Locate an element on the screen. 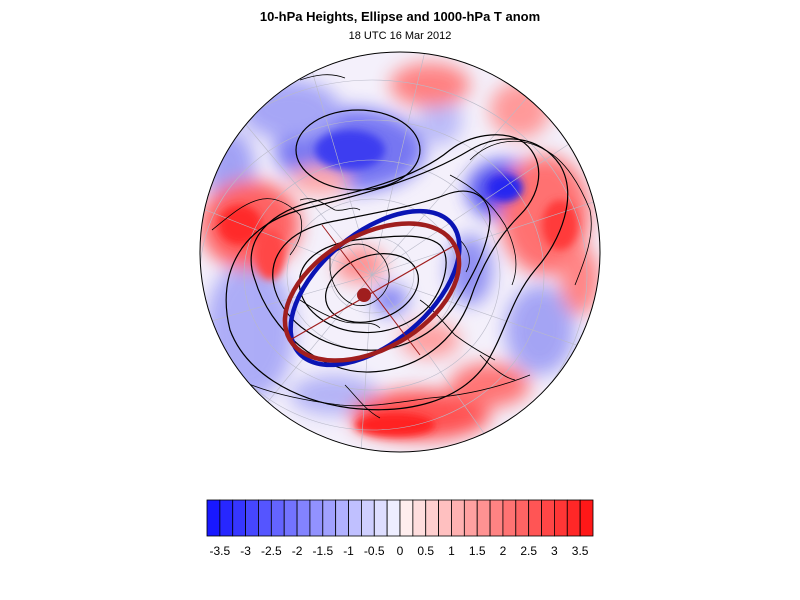 Image resolution: width=800 pixels, height=600 pixels. ellipse-axis-blue is located at coordinates (371, 290).